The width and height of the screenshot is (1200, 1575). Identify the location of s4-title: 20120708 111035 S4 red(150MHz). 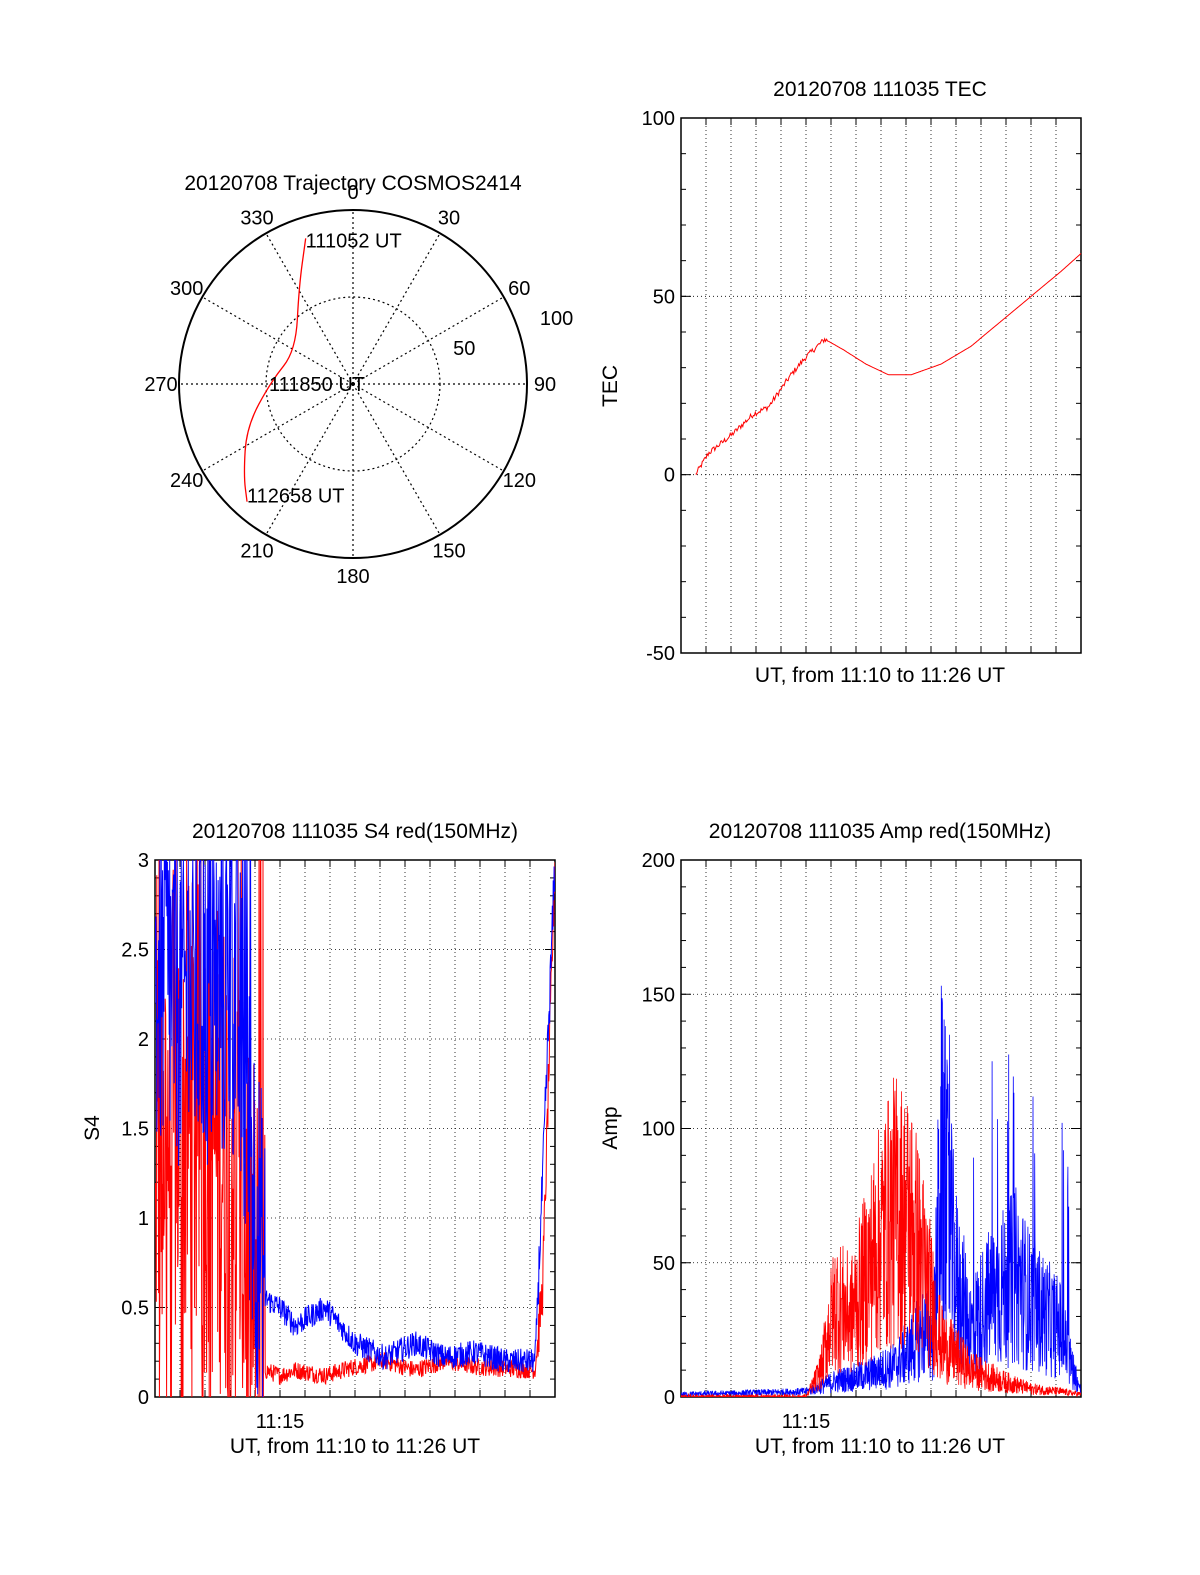
(355, 831).